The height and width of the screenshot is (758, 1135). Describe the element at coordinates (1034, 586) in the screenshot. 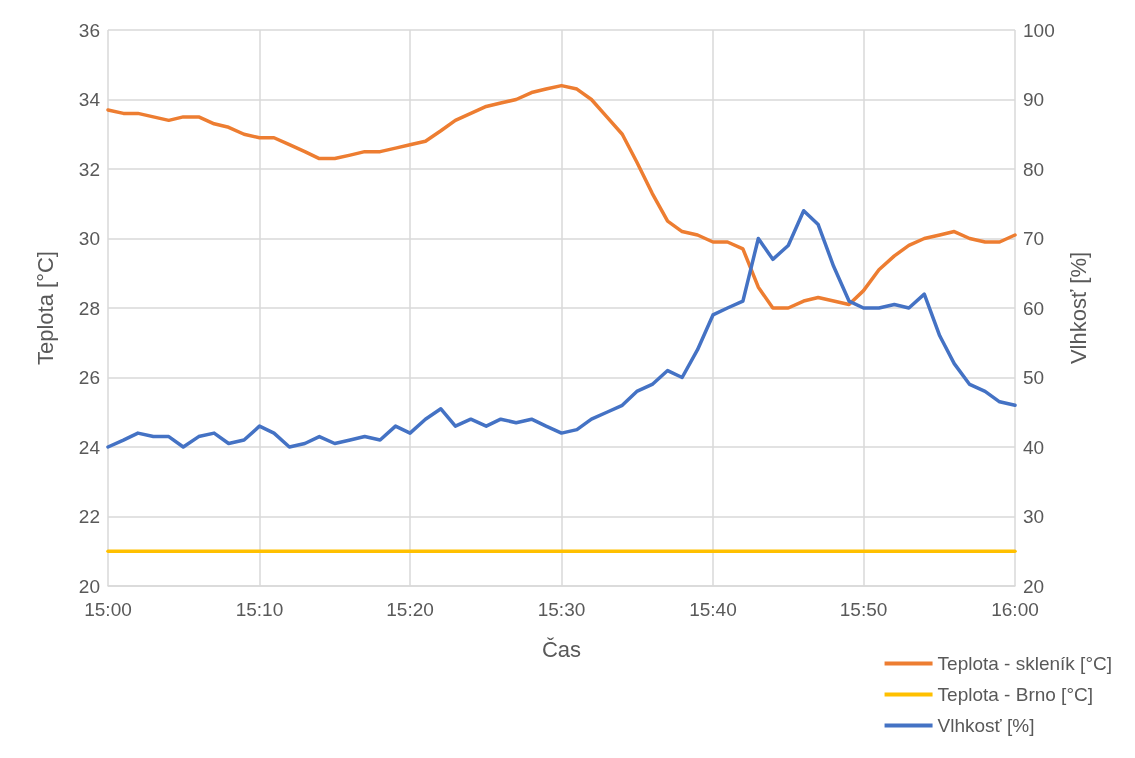

I see `y2-tick-label: 20` at that location.